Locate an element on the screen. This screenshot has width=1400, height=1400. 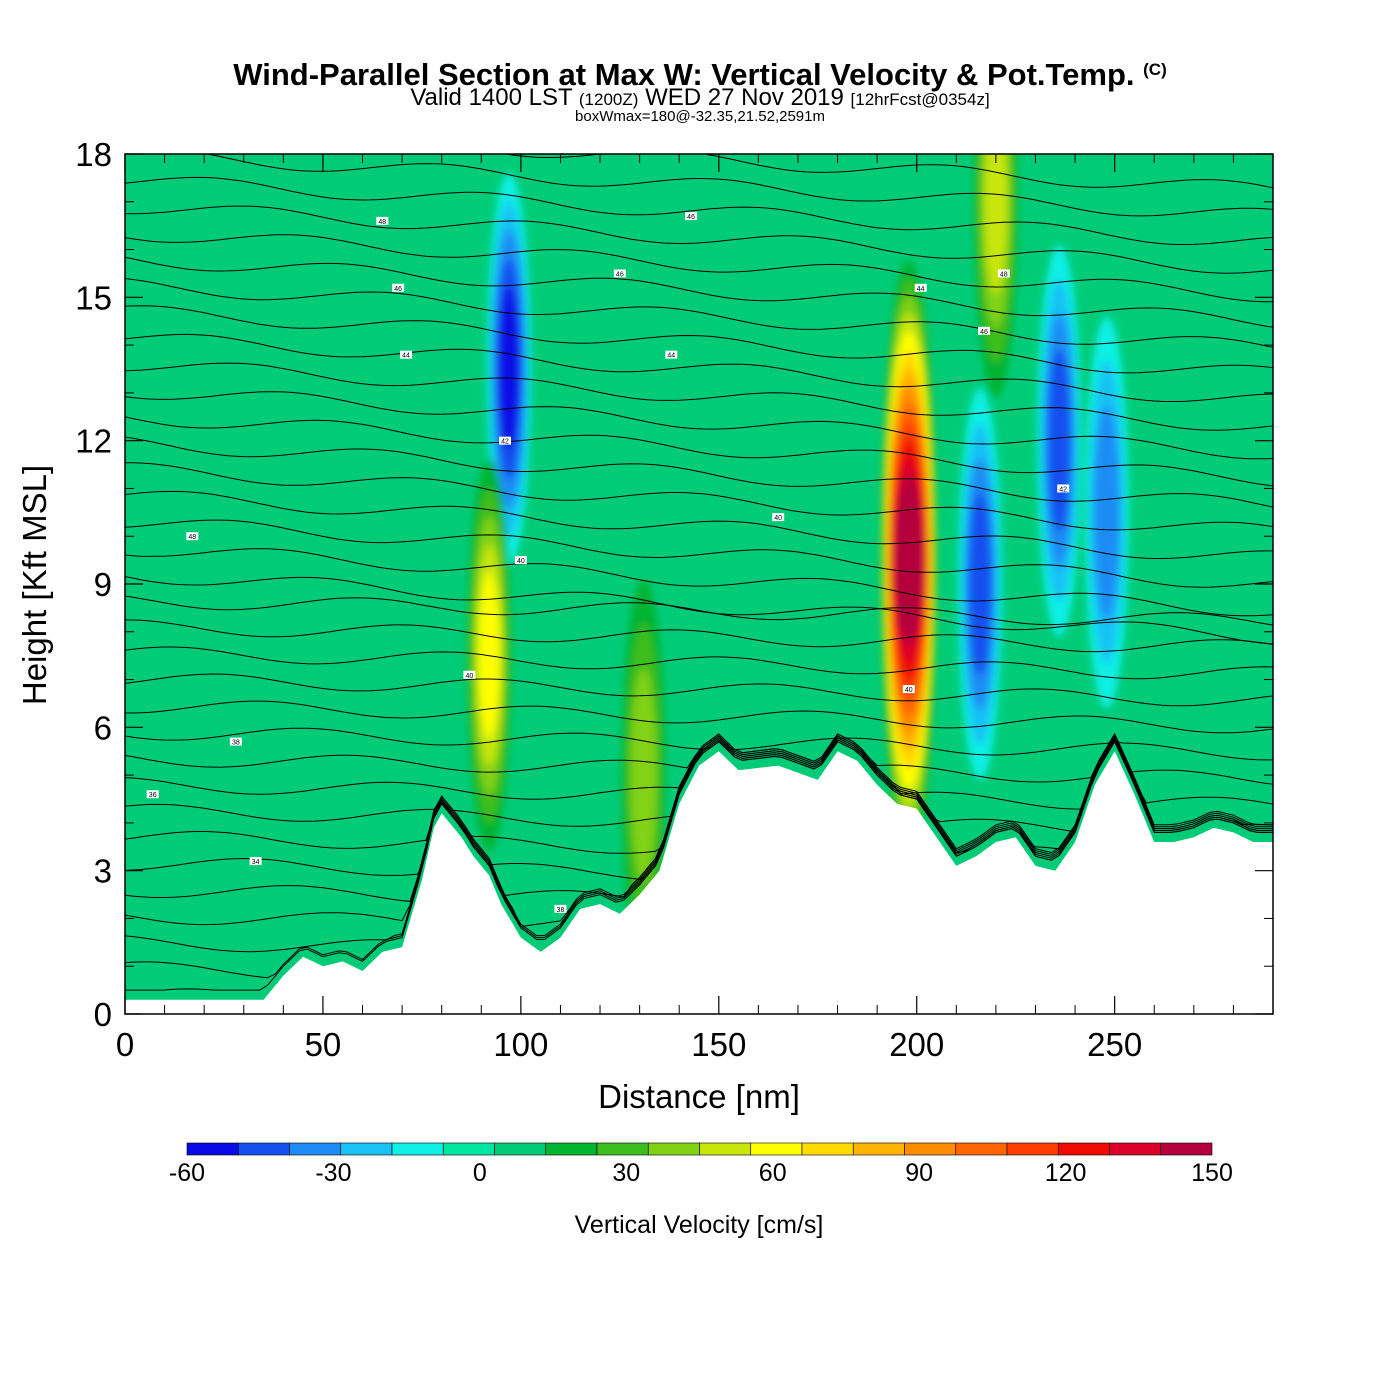
y-tick-label: 12 is located at coordinates (93, 441).